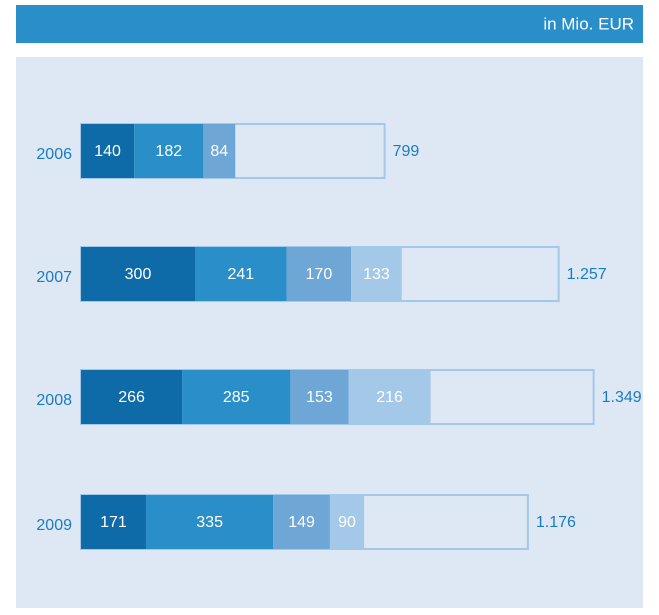  I want to click on value-label: 149, so click(301, 522).